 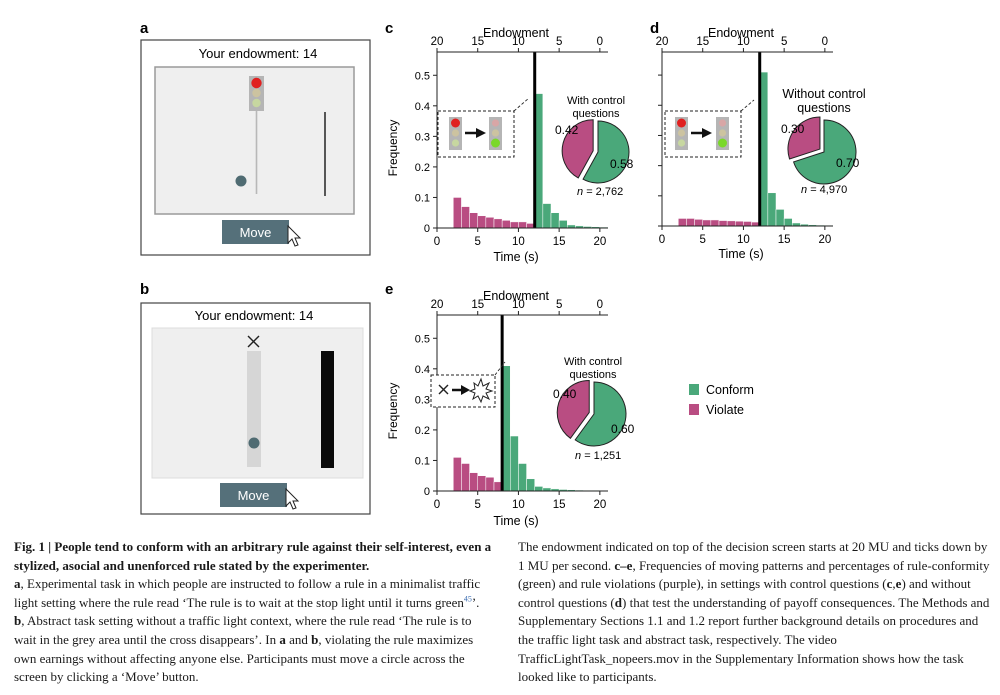 I want to click on player-circle-a, so click(x=241, y=181).